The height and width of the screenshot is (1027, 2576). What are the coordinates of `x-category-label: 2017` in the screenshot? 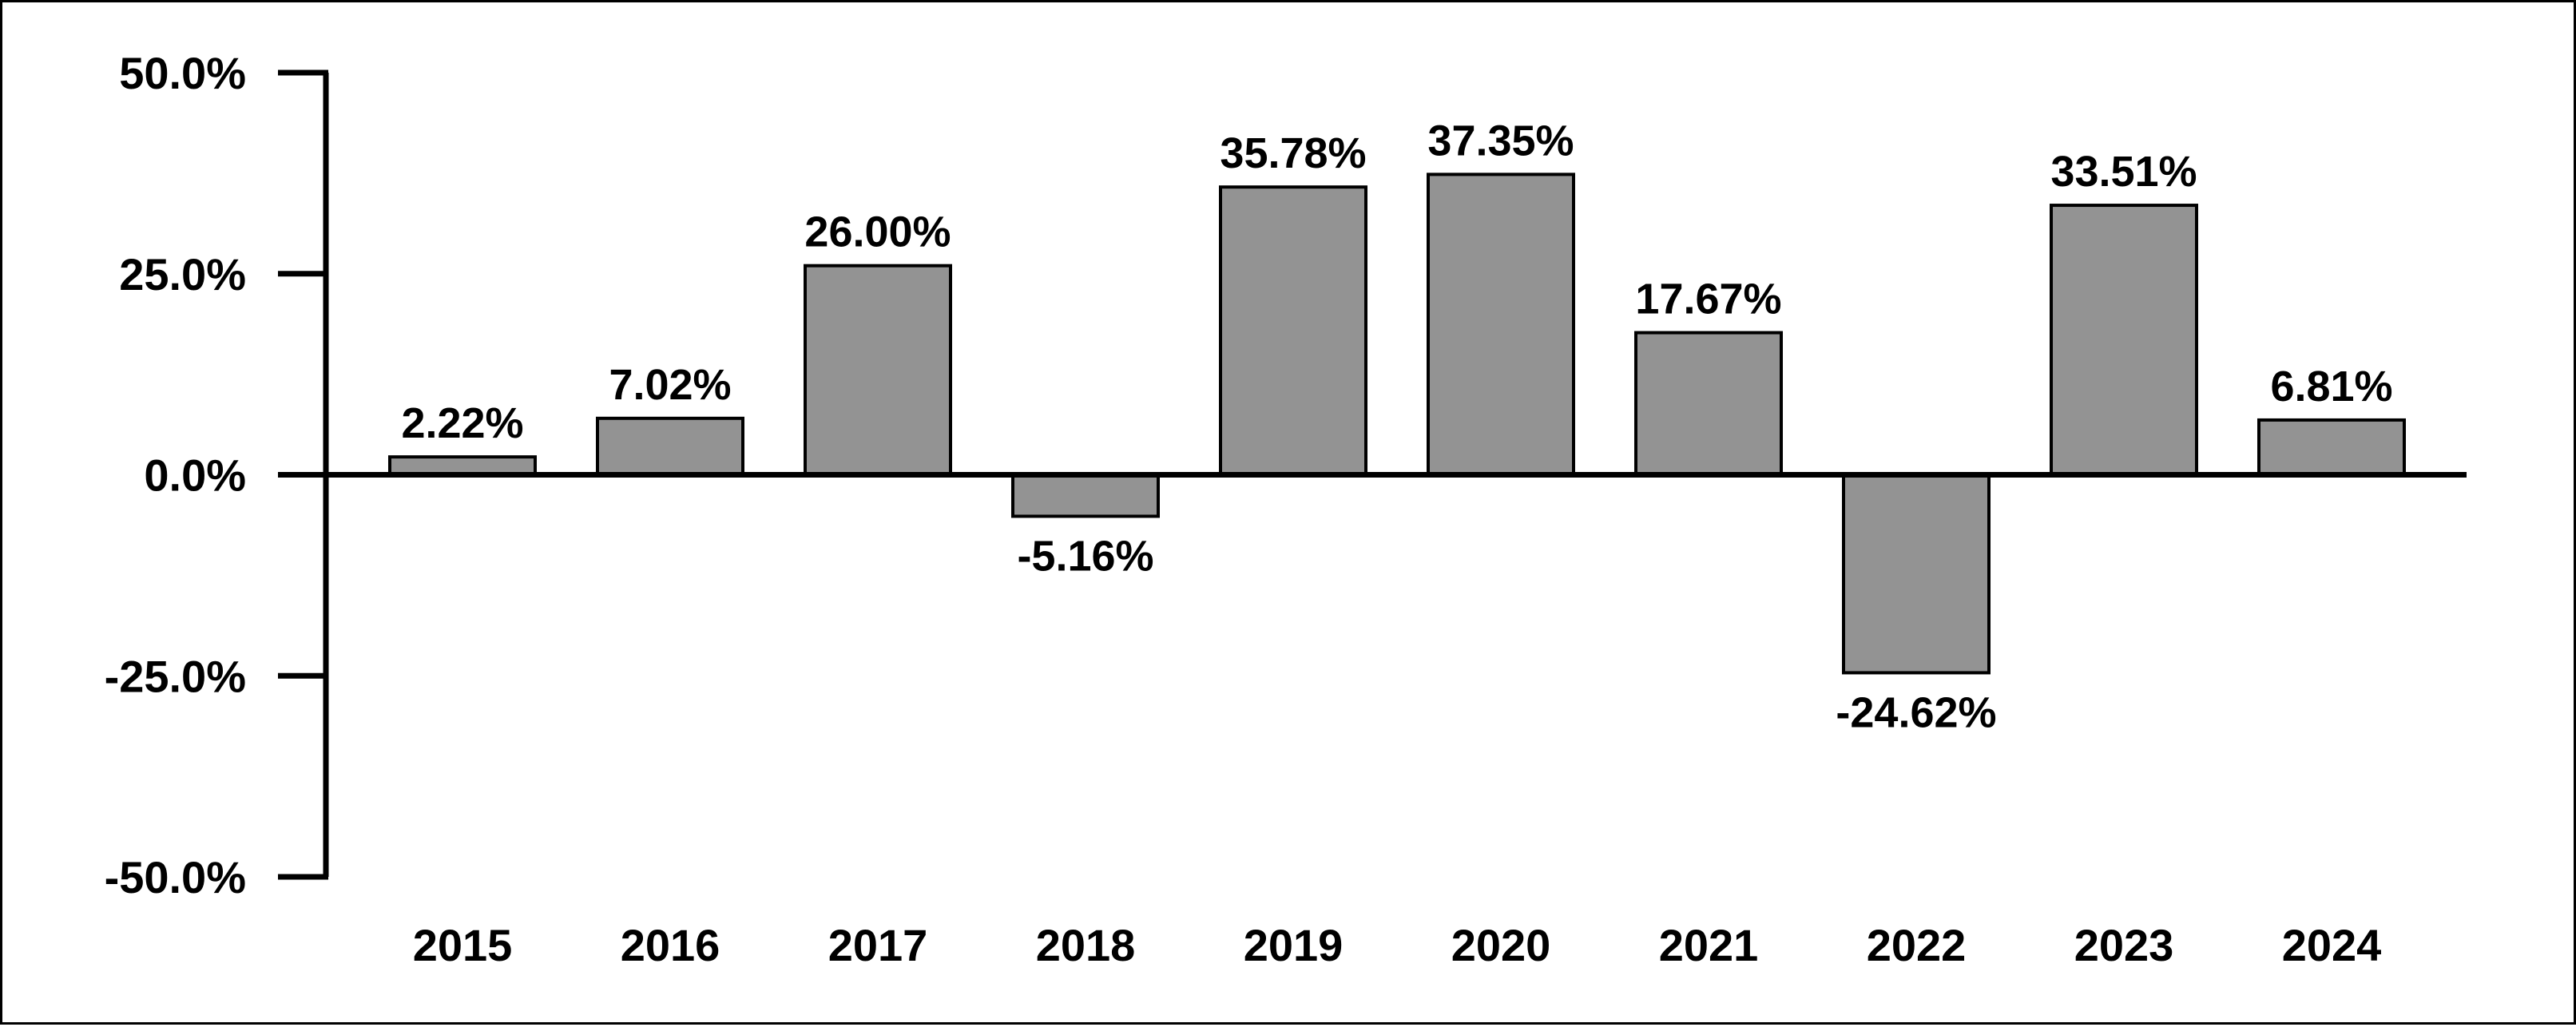 It's located at (878, 945).